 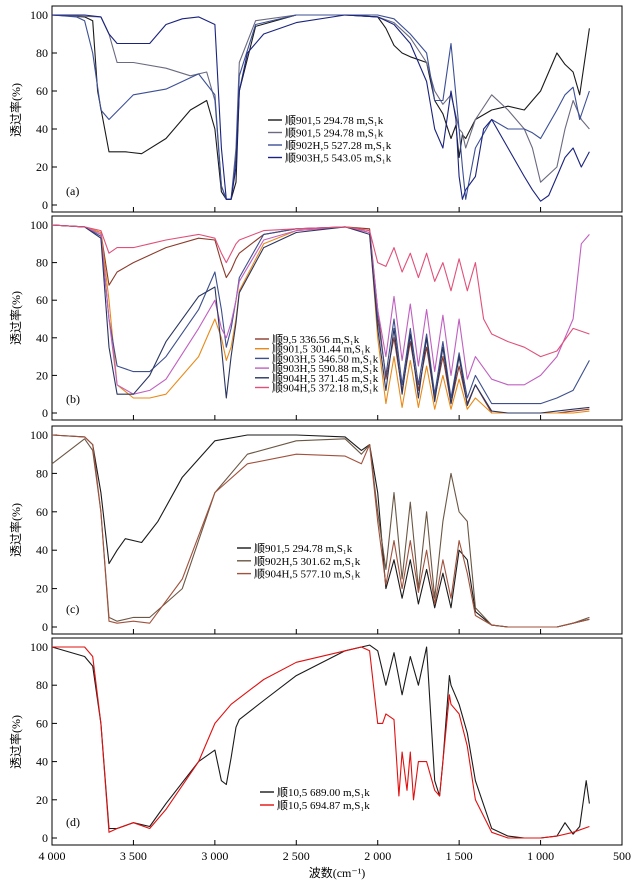 I want to click on x-tick-label: 4 000, so click(x=52, y=856).